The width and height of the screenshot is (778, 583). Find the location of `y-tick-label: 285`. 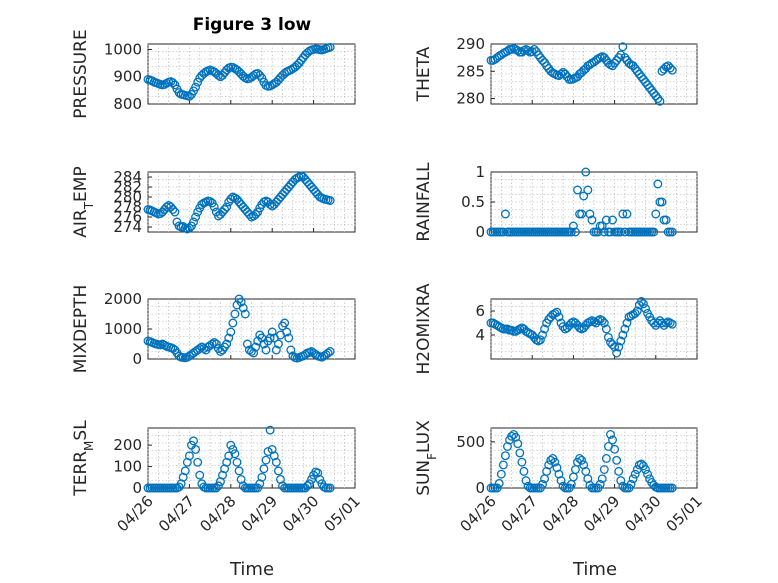

y-tick-label: 285 is located at coordinates (470, 71).